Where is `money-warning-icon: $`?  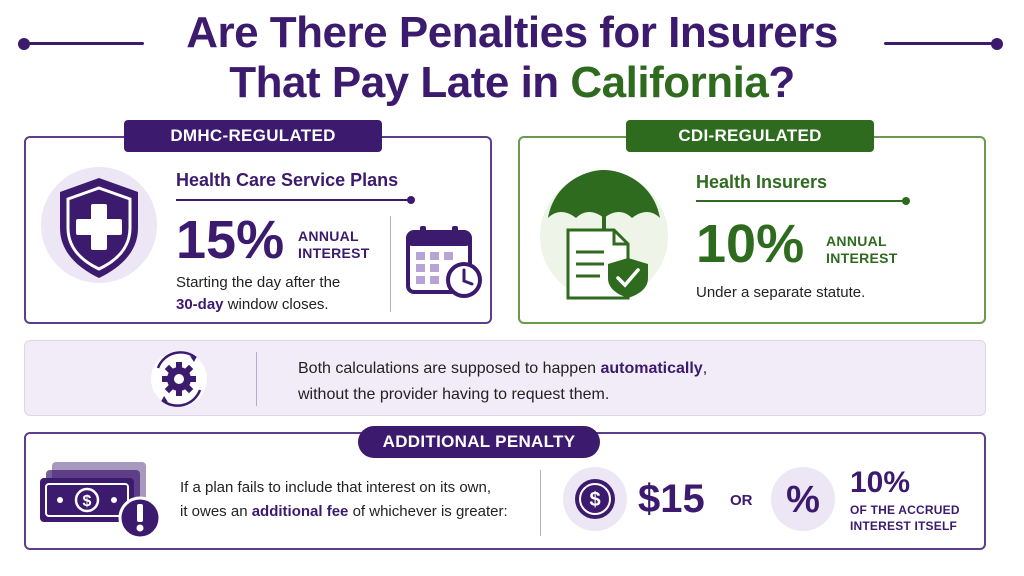
money-warning-icon: $ is located at coordinates (103, 501).